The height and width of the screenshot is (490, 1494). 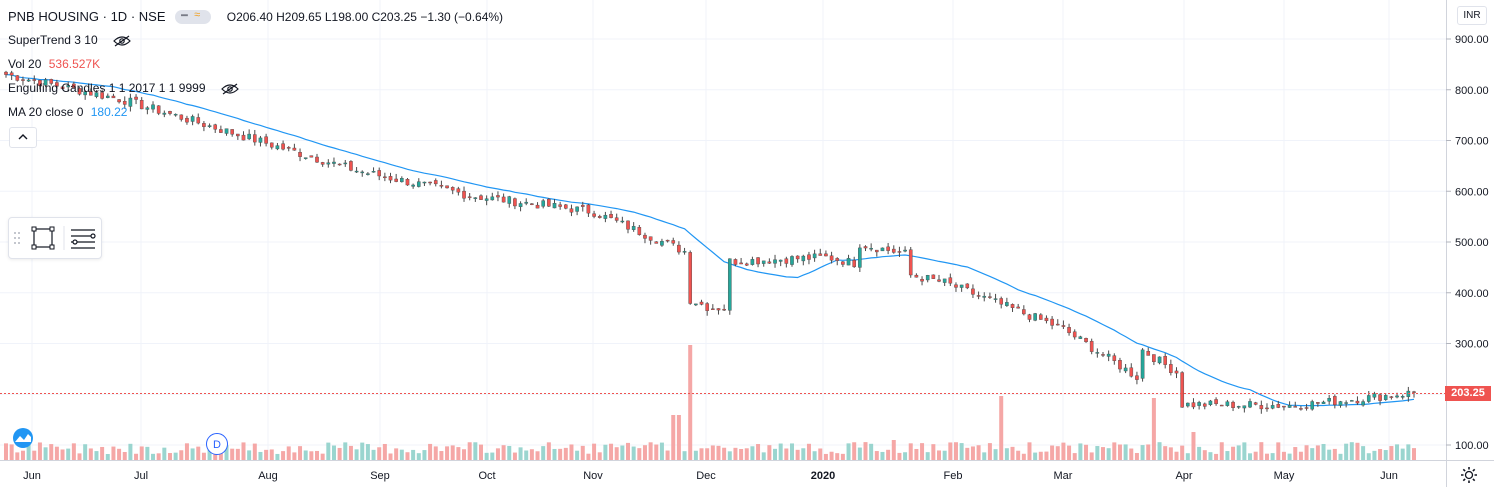 I want to click on supertrend-legend: SuperTrend 3 10, so click(x=69, y=40).